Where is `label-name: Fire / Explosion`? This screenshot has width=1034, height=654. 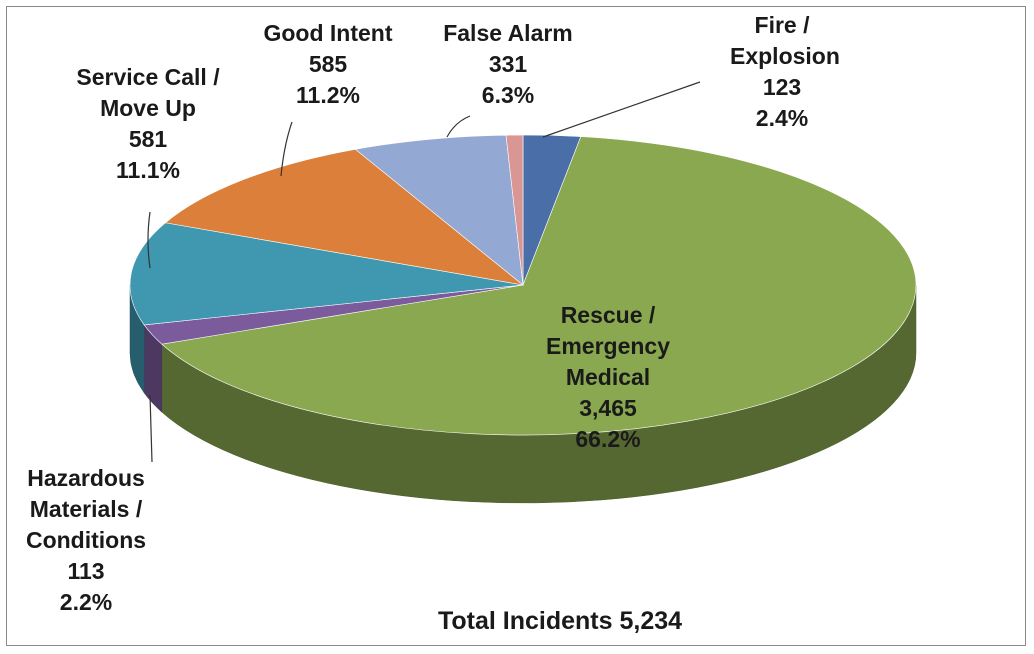 label-name: Fire / Explosion is located at coordinates (785, 40).